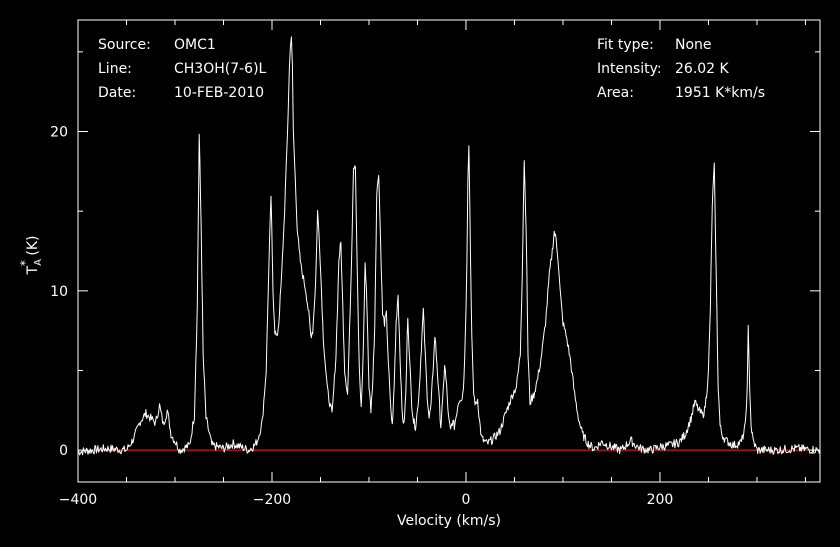 The height and width of the screenshot is (547, 840). I want to click on area-value: 1951 K*km/s, so click(720, 93).